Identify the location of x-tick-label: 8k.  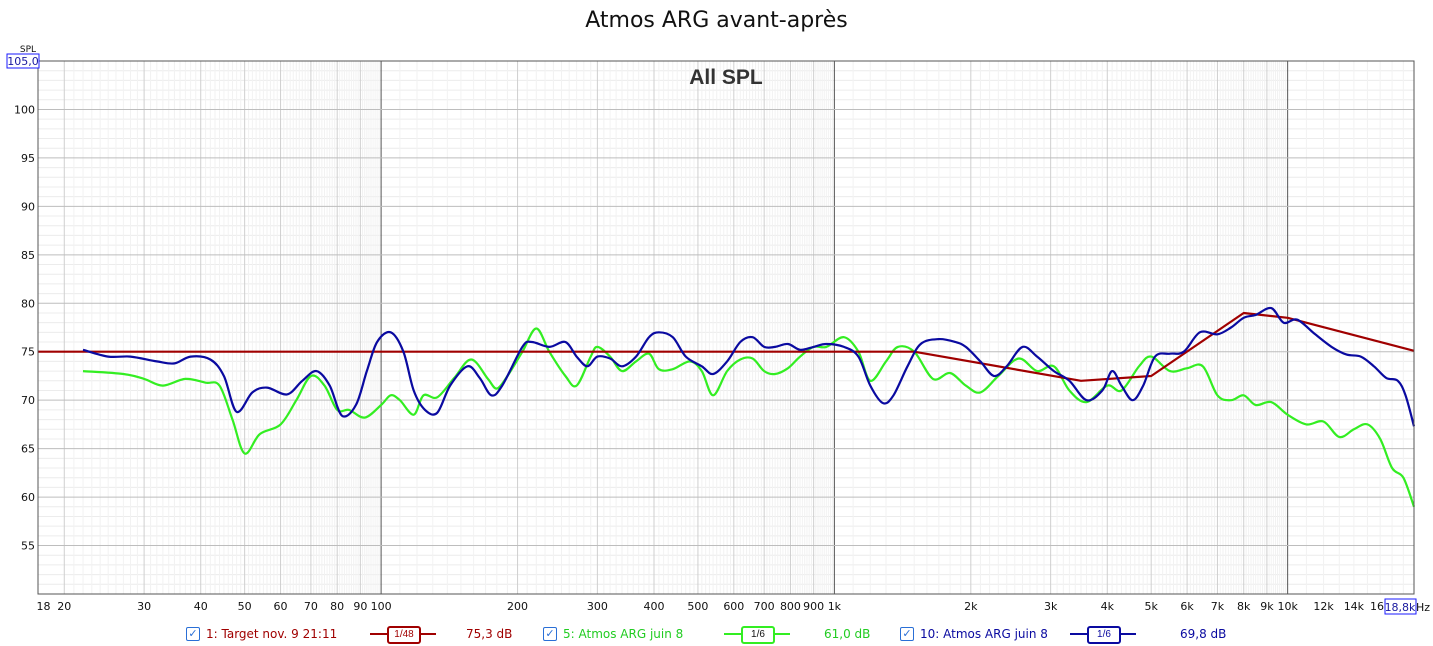
(1244, 606).